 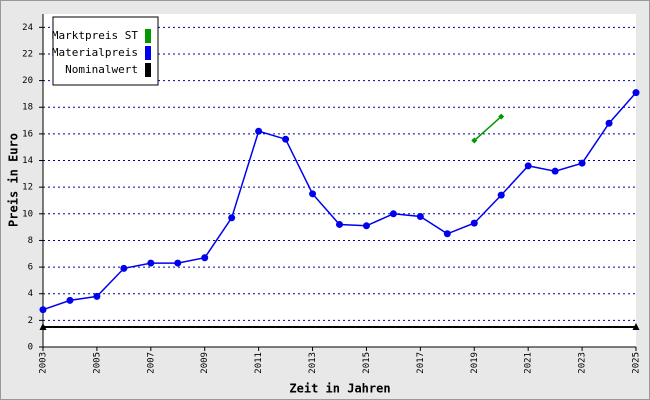 What do you see at coordinates (339, 389) in the screenshot?
I see `x-axis-title: Zeit in Jahren` at bounding box center [339, 389].